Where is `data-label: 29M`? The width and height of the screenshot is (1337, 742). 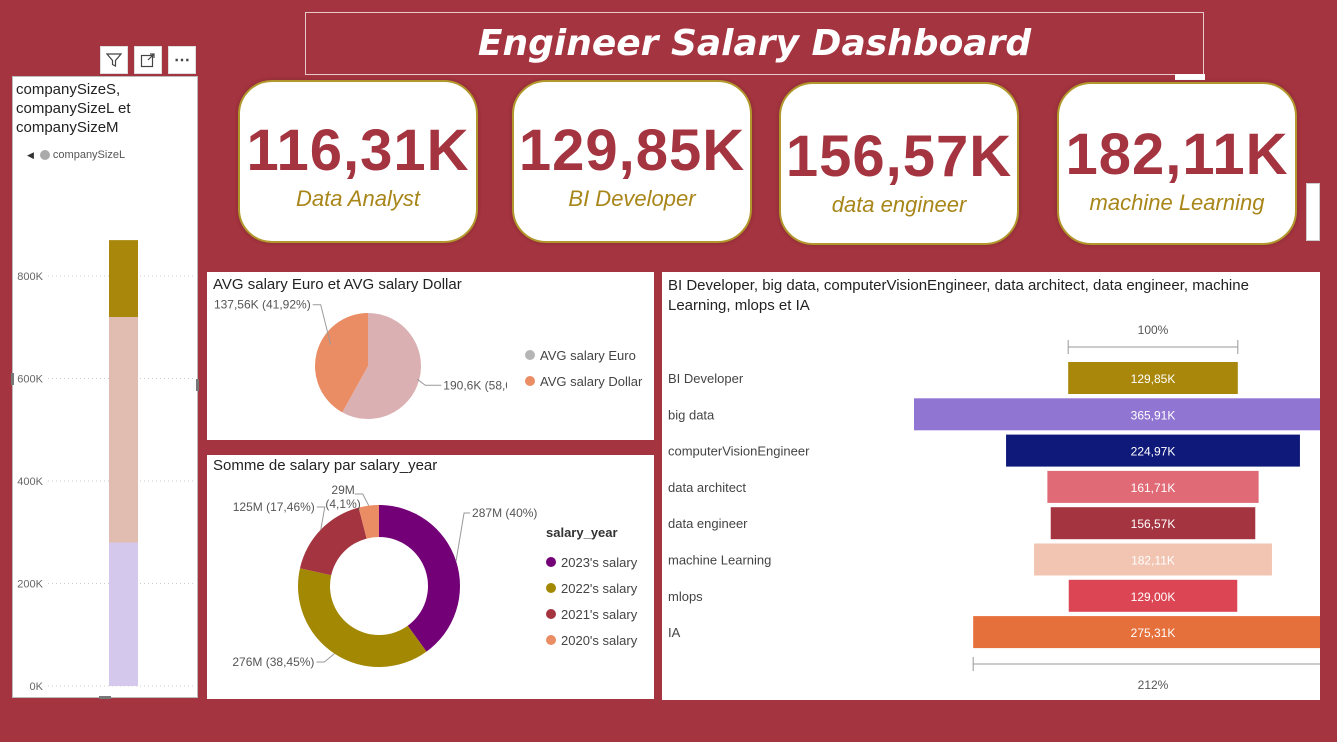 data-label: 29M is located at coordinates (342, 490).